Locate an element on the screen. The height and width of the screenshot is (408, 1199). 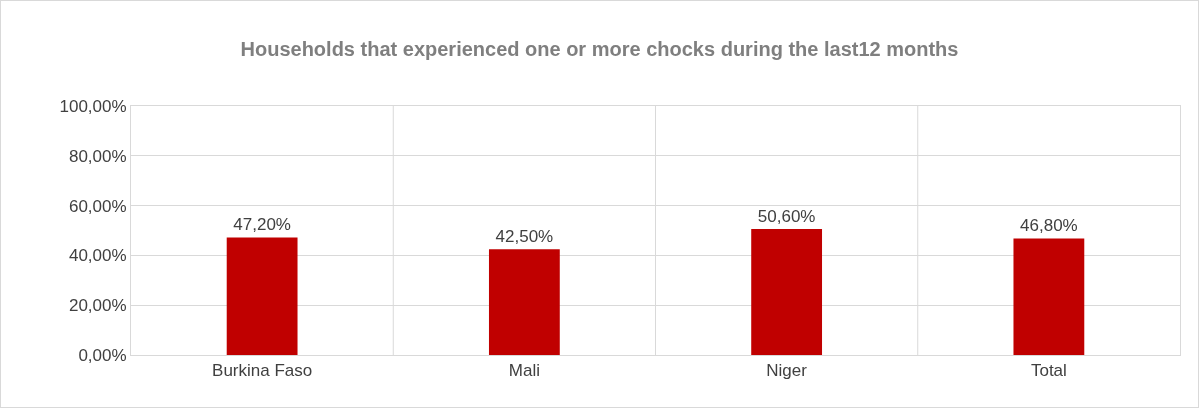
y-tick-label: 80,00% is located at coordinates (97, 156).